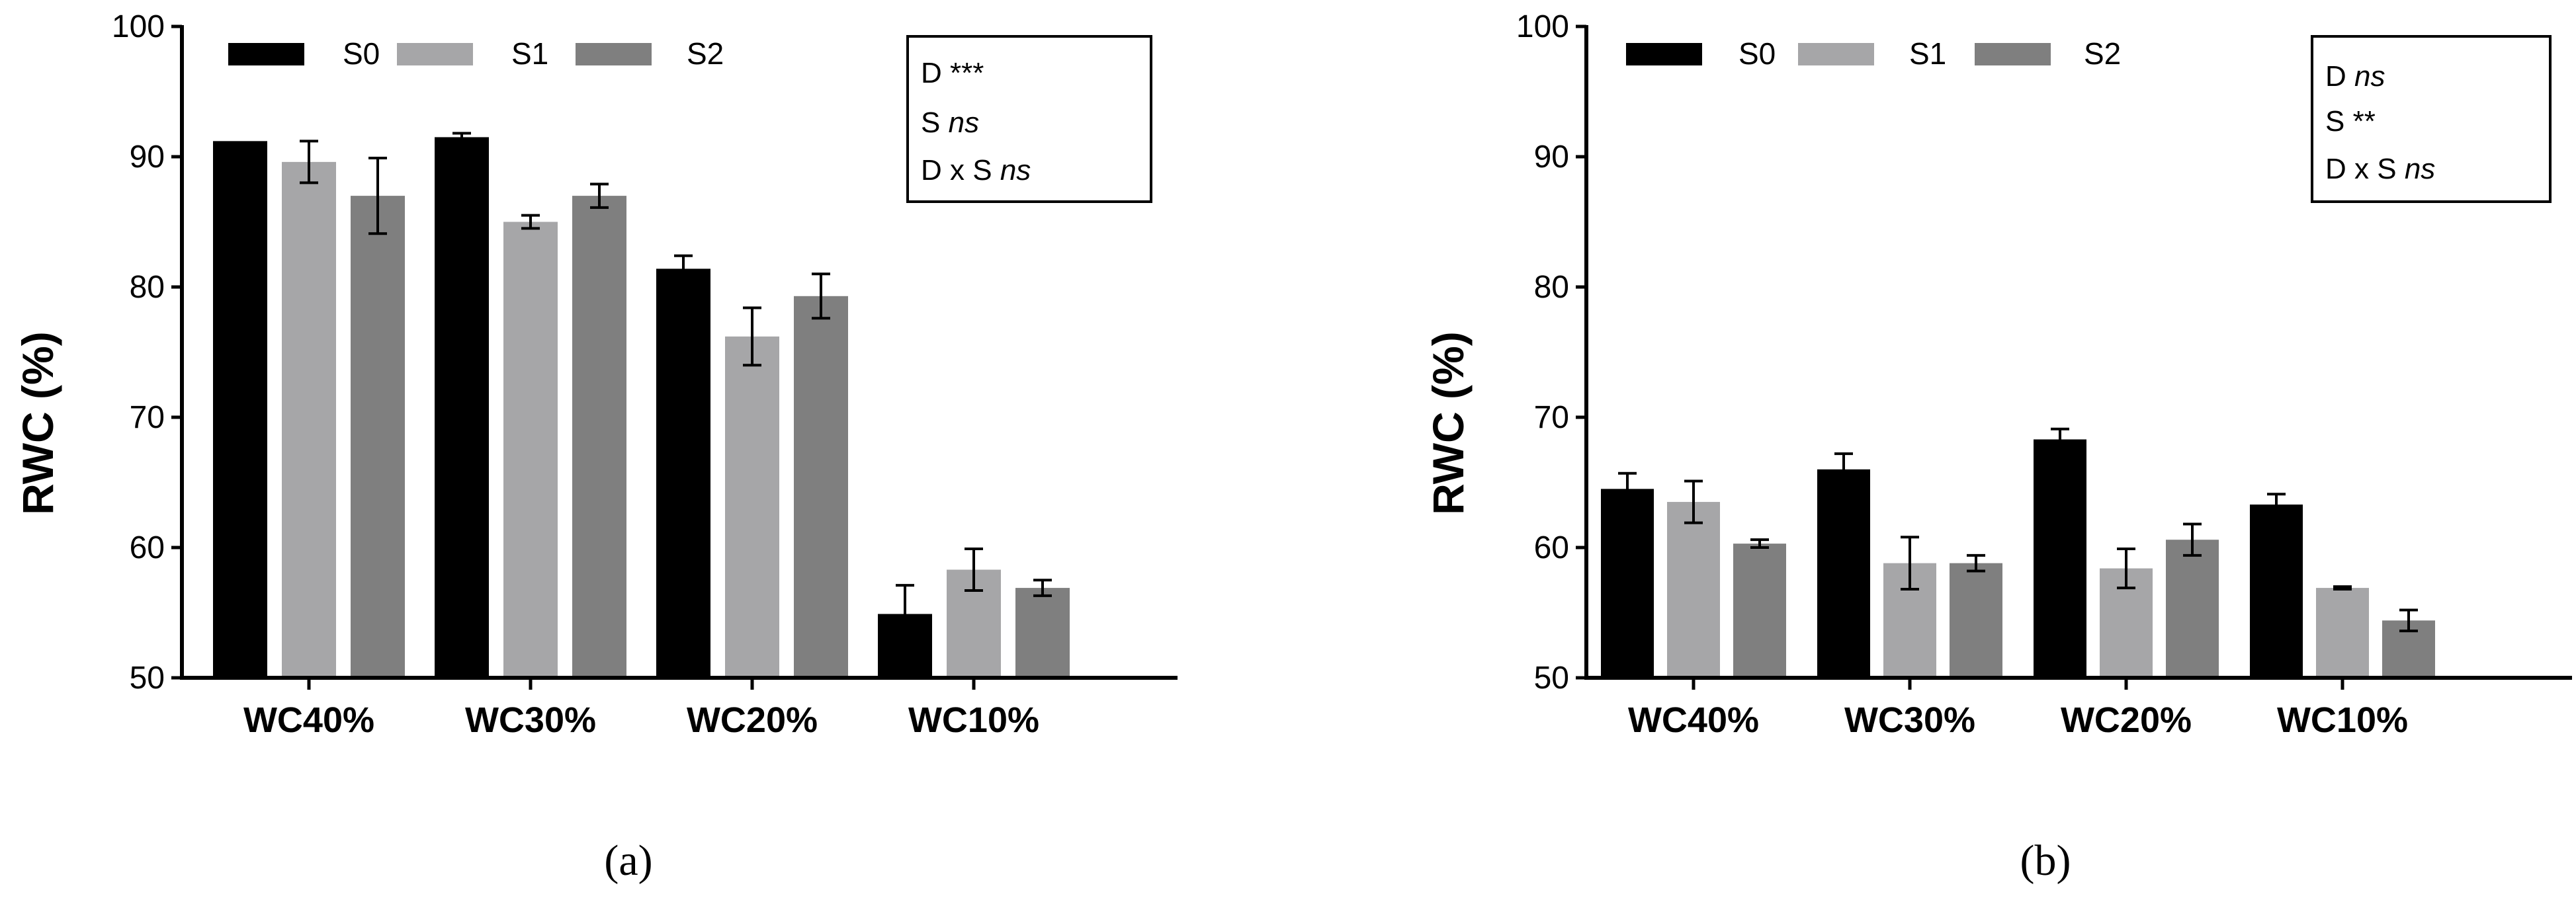 This screenshot has height=898, width=2576. What do you see at coordinates (2046, 861) in the screenshot?
I see `panel-caption: (b)` at bounding box center [2046, 861].